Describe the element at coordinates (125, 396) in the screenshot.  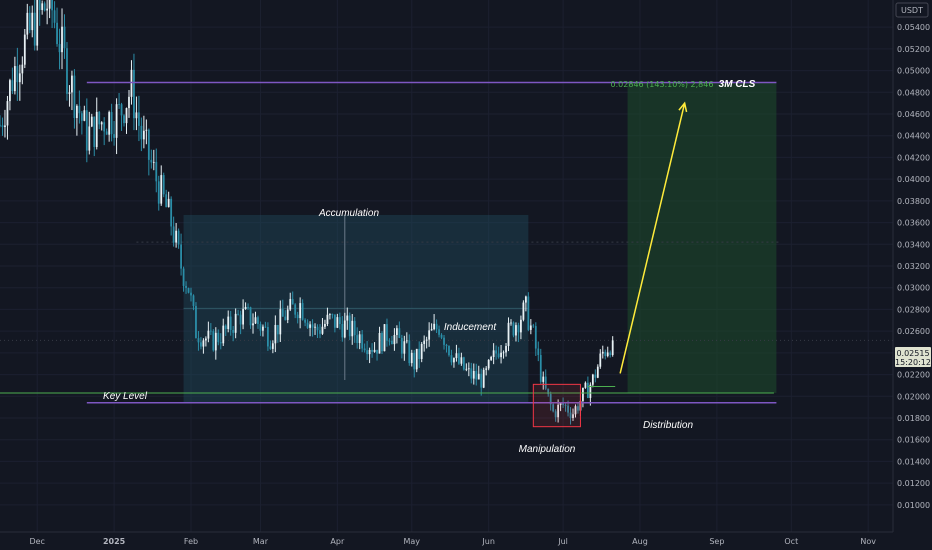
I see `annotation-key-level: Key Level` at that location.